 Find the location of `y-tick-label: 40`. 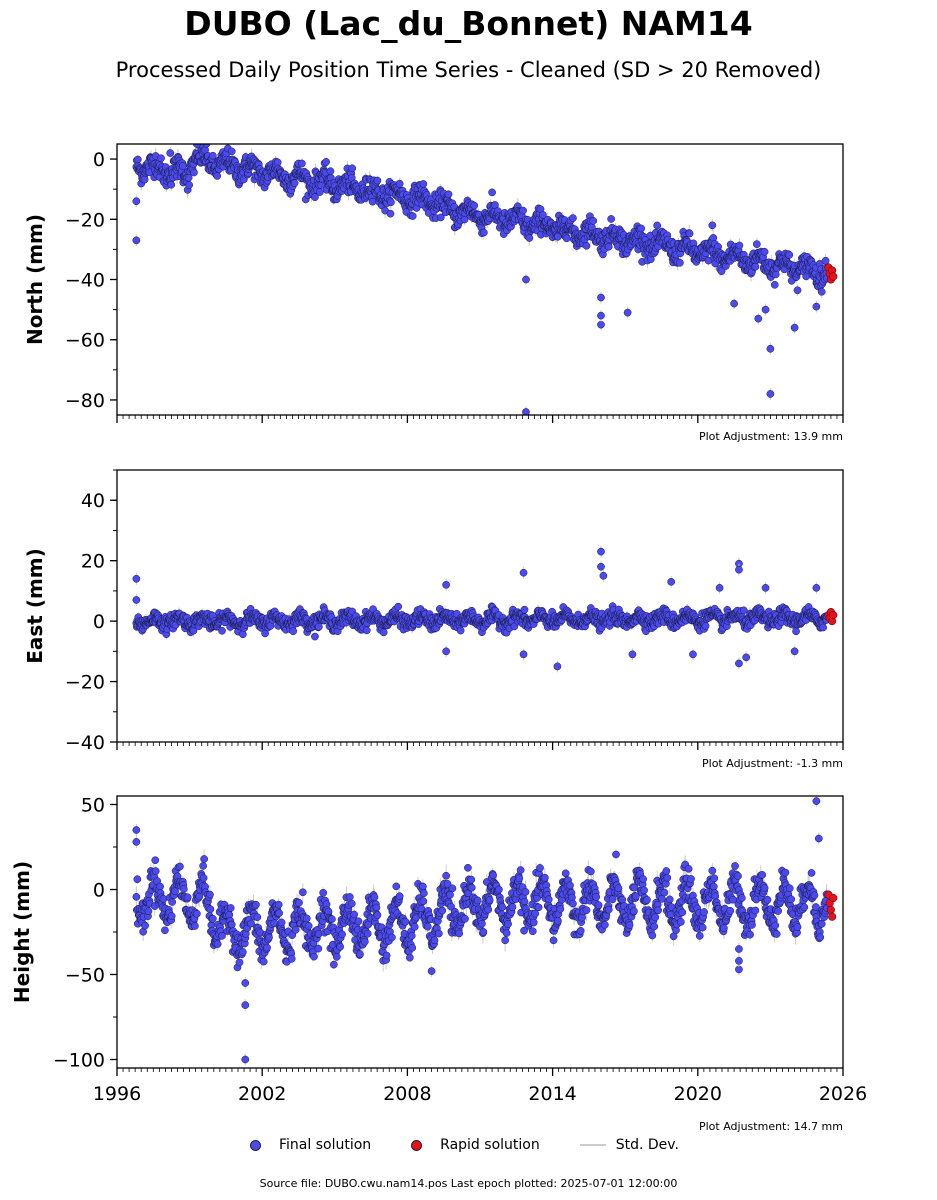

y-tick-label: 40 is located at coordinates (93, 501).